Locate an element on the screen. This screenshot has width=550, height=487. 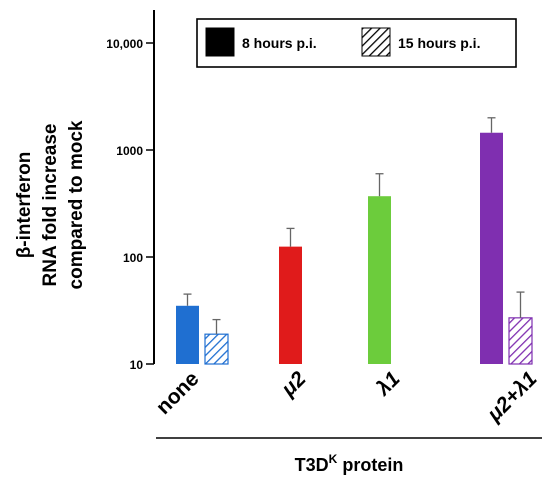
legend: 8 hours p.i. 15 hours p.i. is located at coordinates (356, 43).